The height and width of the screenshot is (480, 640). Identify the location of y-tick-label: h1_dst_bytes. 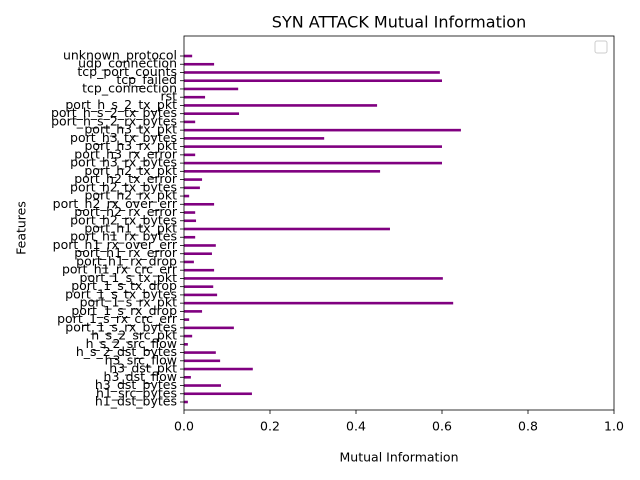
(136, 401).